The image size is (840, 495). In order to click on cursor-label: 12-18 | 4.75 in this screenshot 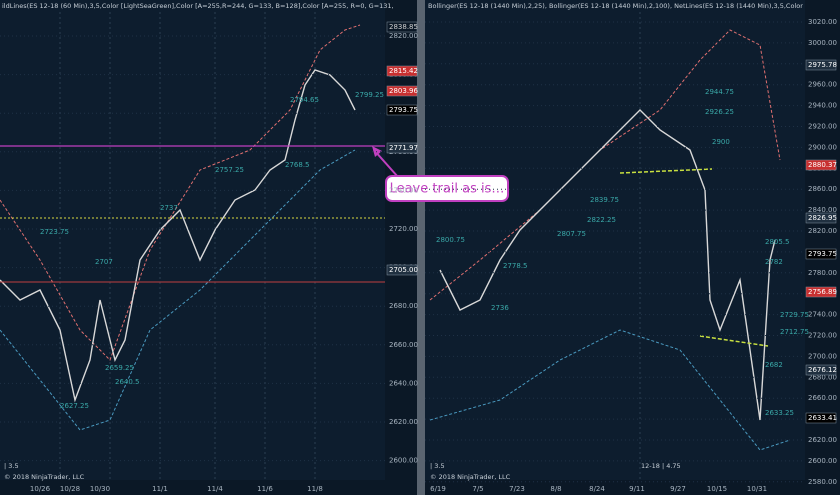, I will do `click(661, 466)`.